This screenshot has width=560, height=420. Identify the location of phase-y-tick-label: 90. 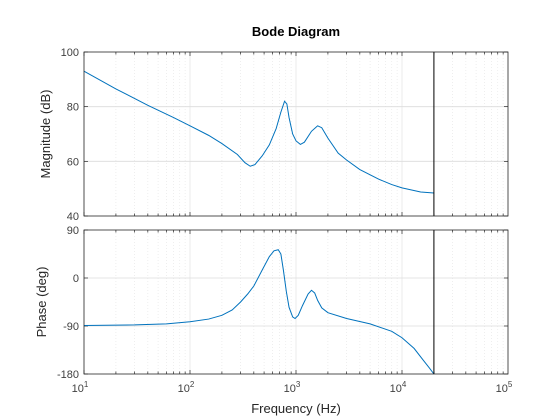
(73, 231).